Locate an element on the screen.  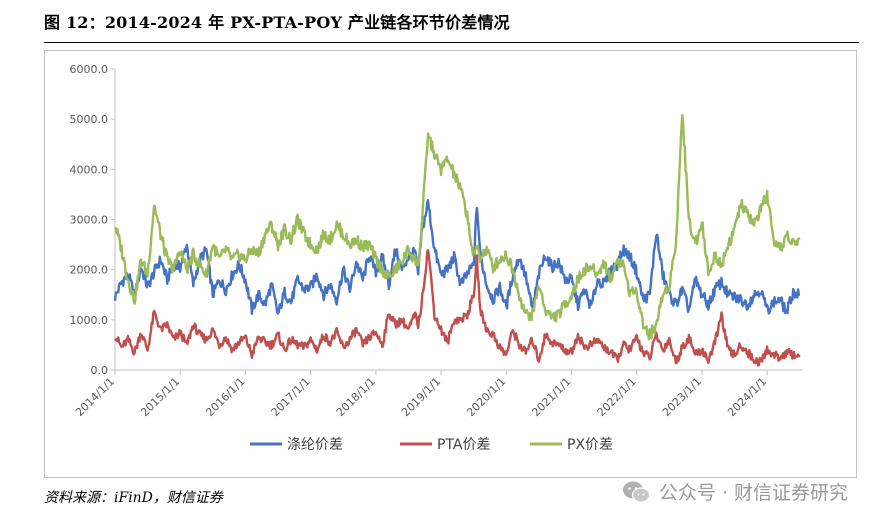
x-tick-label: 2021/1/1 is located at coordinates (551, 397).